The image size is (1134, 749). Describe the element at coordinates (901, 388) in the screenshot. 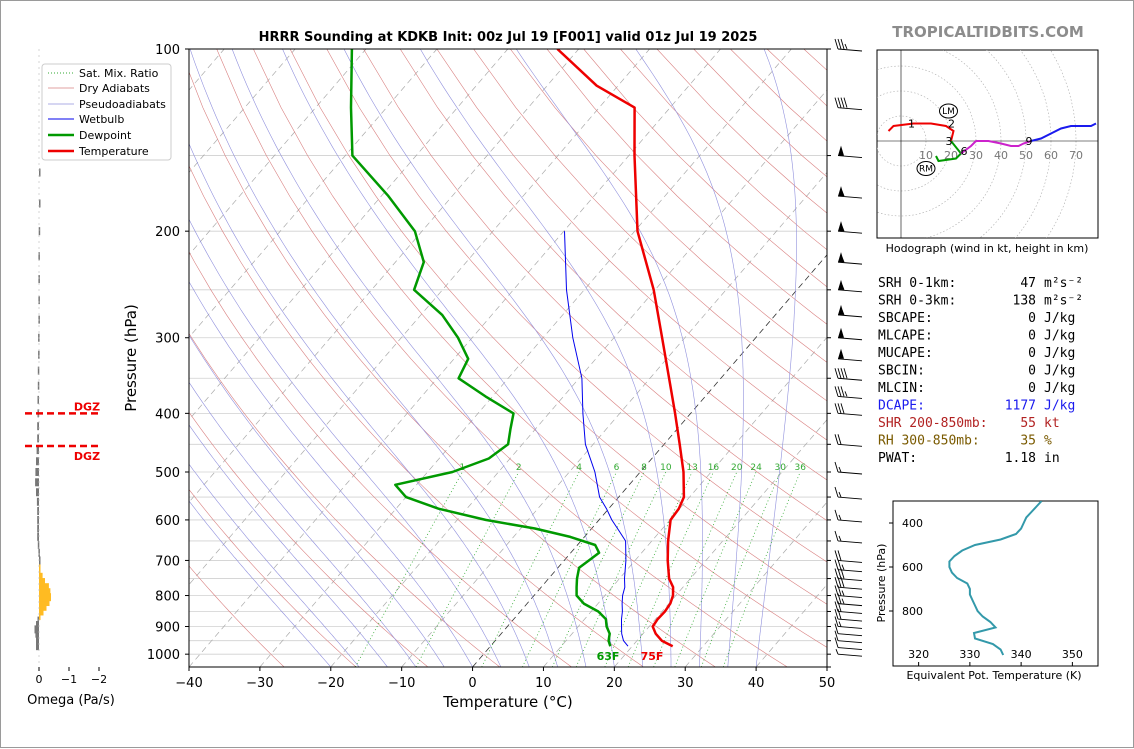

I see `stat-label: MLCIN:` at that location.